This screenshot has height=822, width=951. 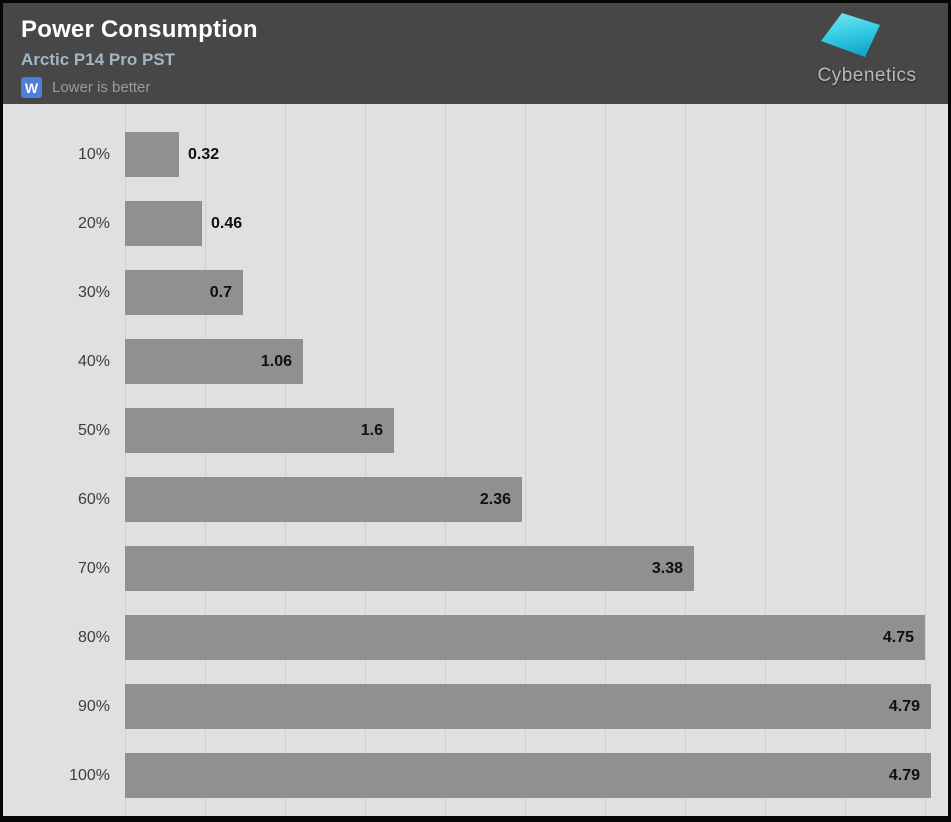 I want to click on bar-track: 4.75, so click(x=536, y=637).